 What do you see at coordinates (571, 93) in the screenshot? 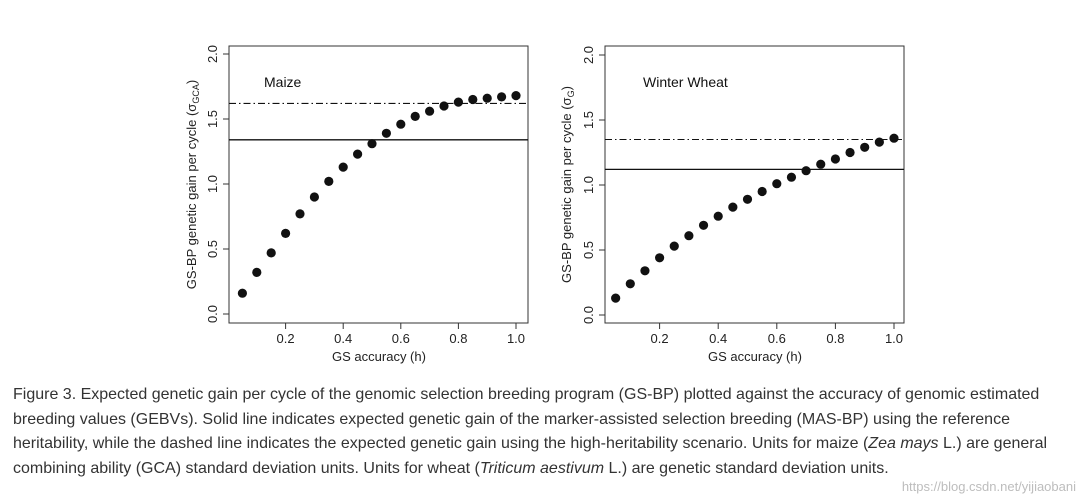
I see `y-axis-title-subscript: G` at bounding box center [571, 93].